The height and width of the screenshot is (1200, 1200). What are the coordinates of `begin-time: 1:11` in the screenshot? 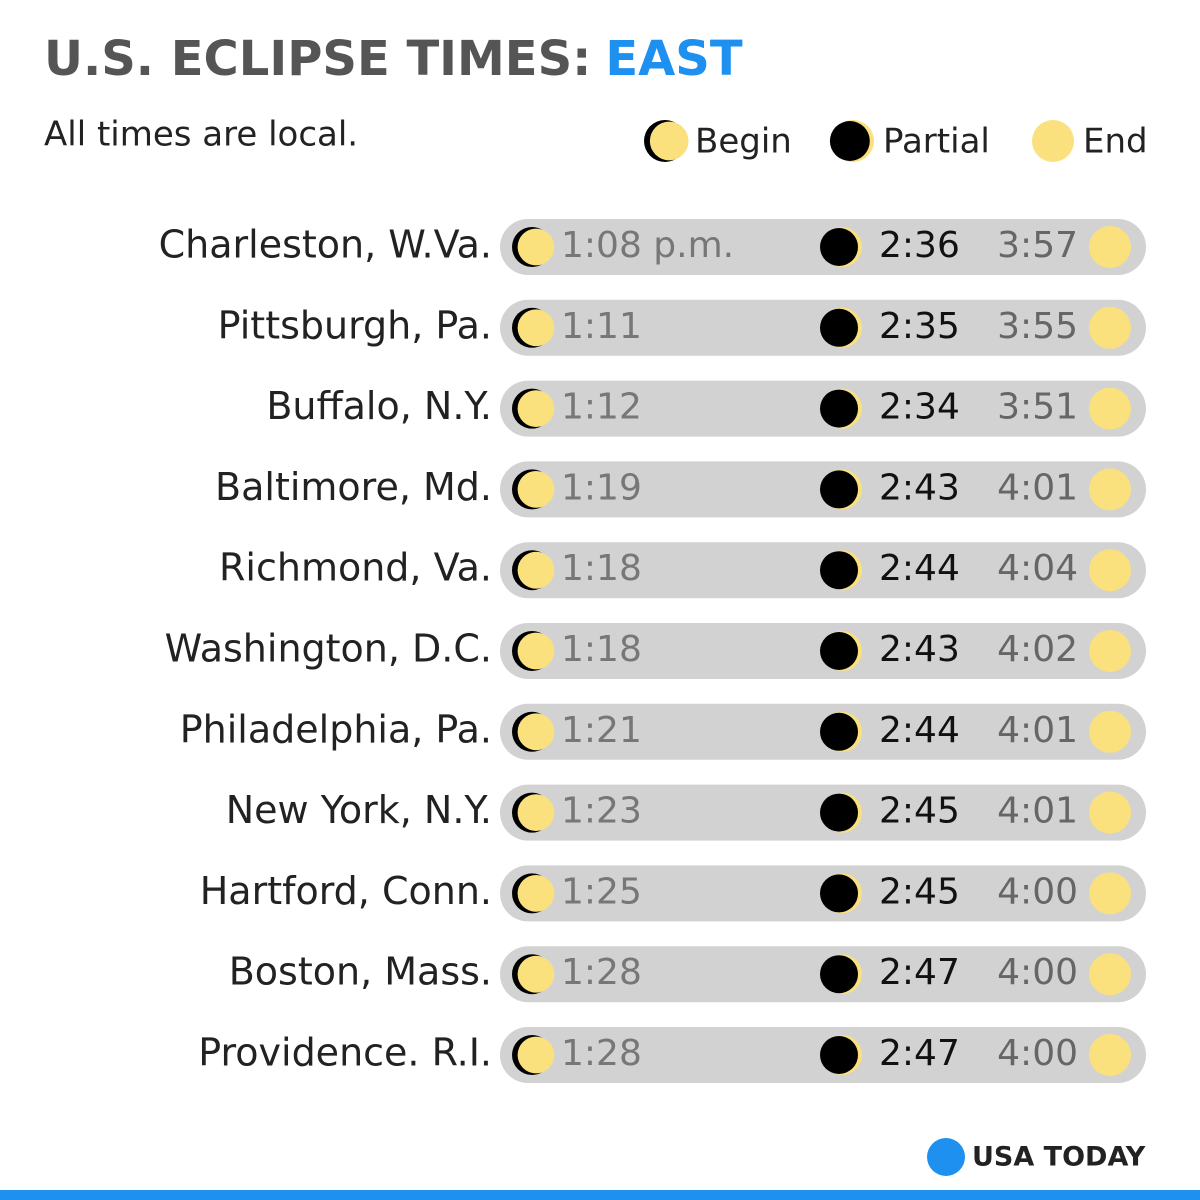 It's located at (601, 326).